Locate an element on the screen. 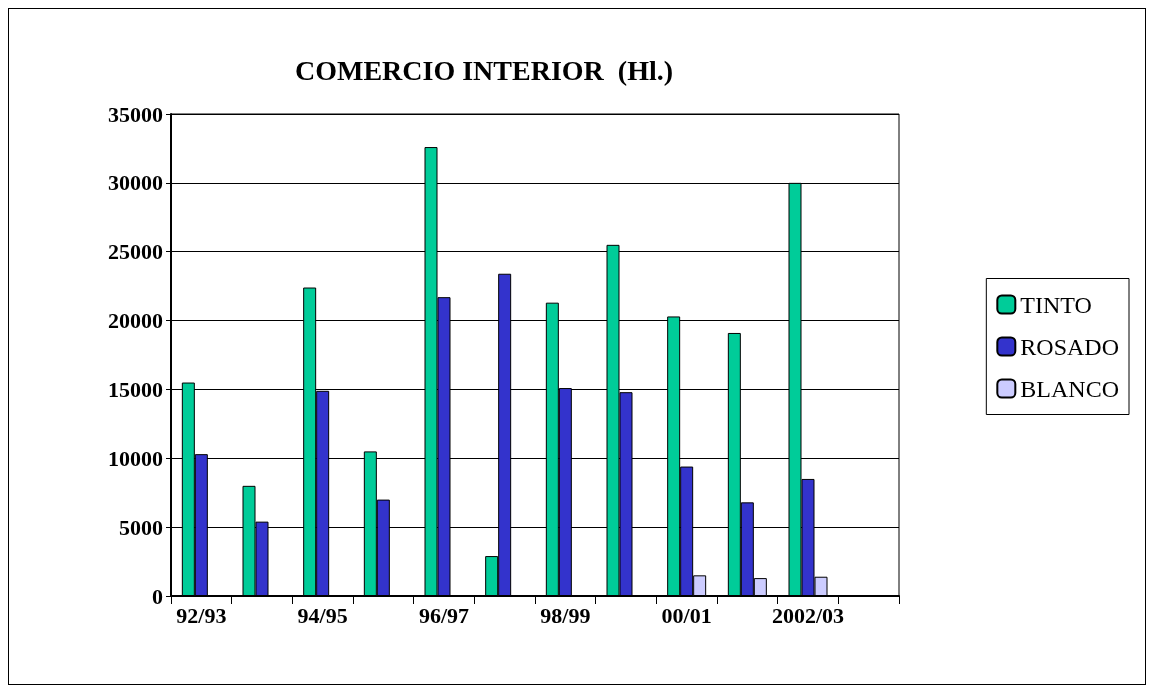  x-tick-label: 00/01 is located at coordinates (686, 615).